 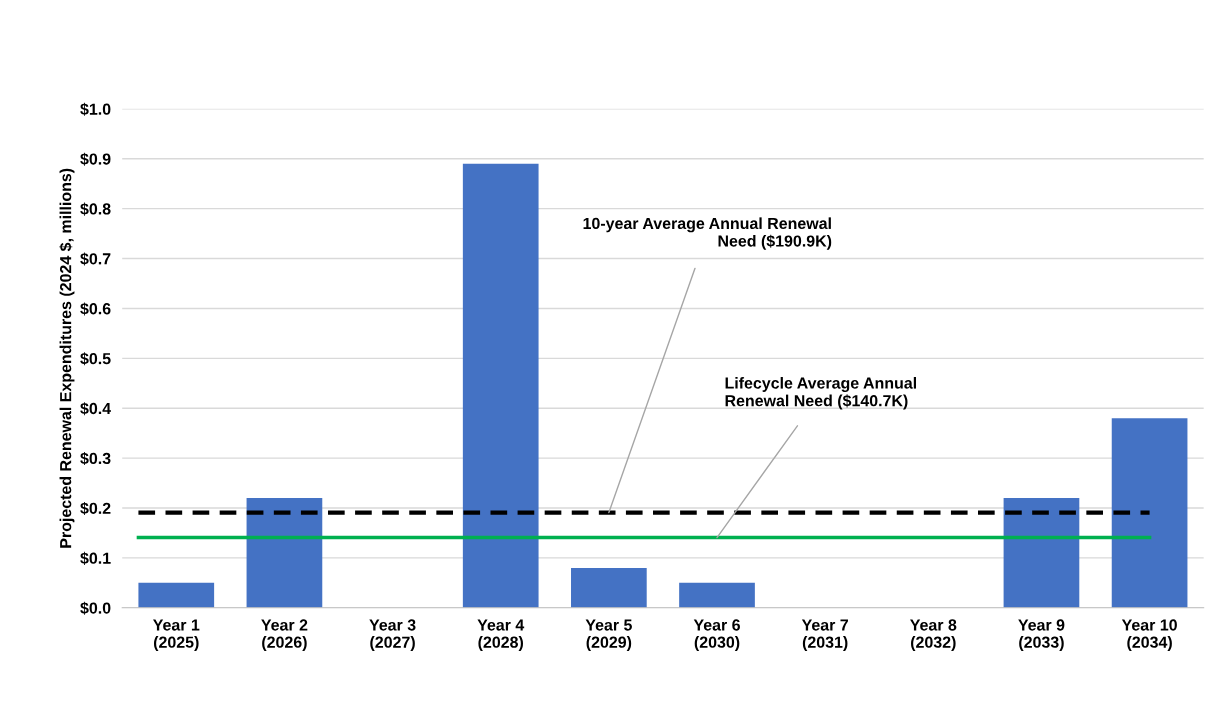 I want to click on y-tick-label: $0.5, so click(x=95, y=359).